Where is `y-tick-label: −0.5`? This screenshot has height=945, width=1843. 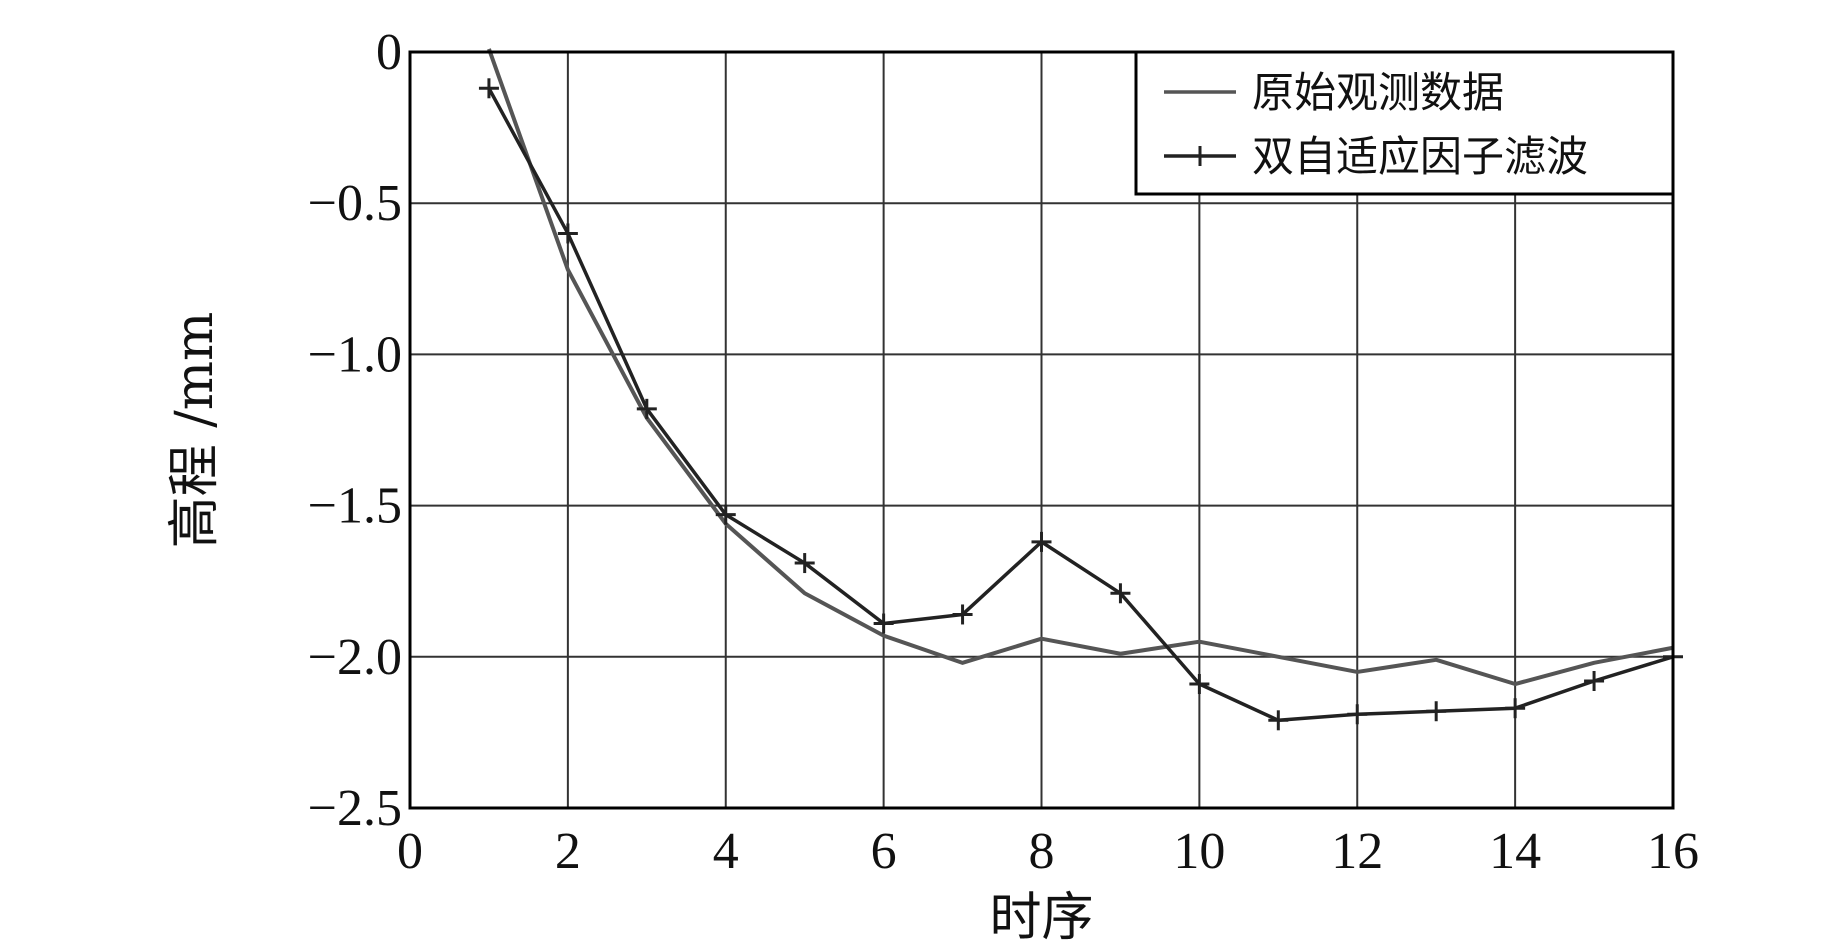 y-tick-label: −0.5 is located at coordinates (355, 203).